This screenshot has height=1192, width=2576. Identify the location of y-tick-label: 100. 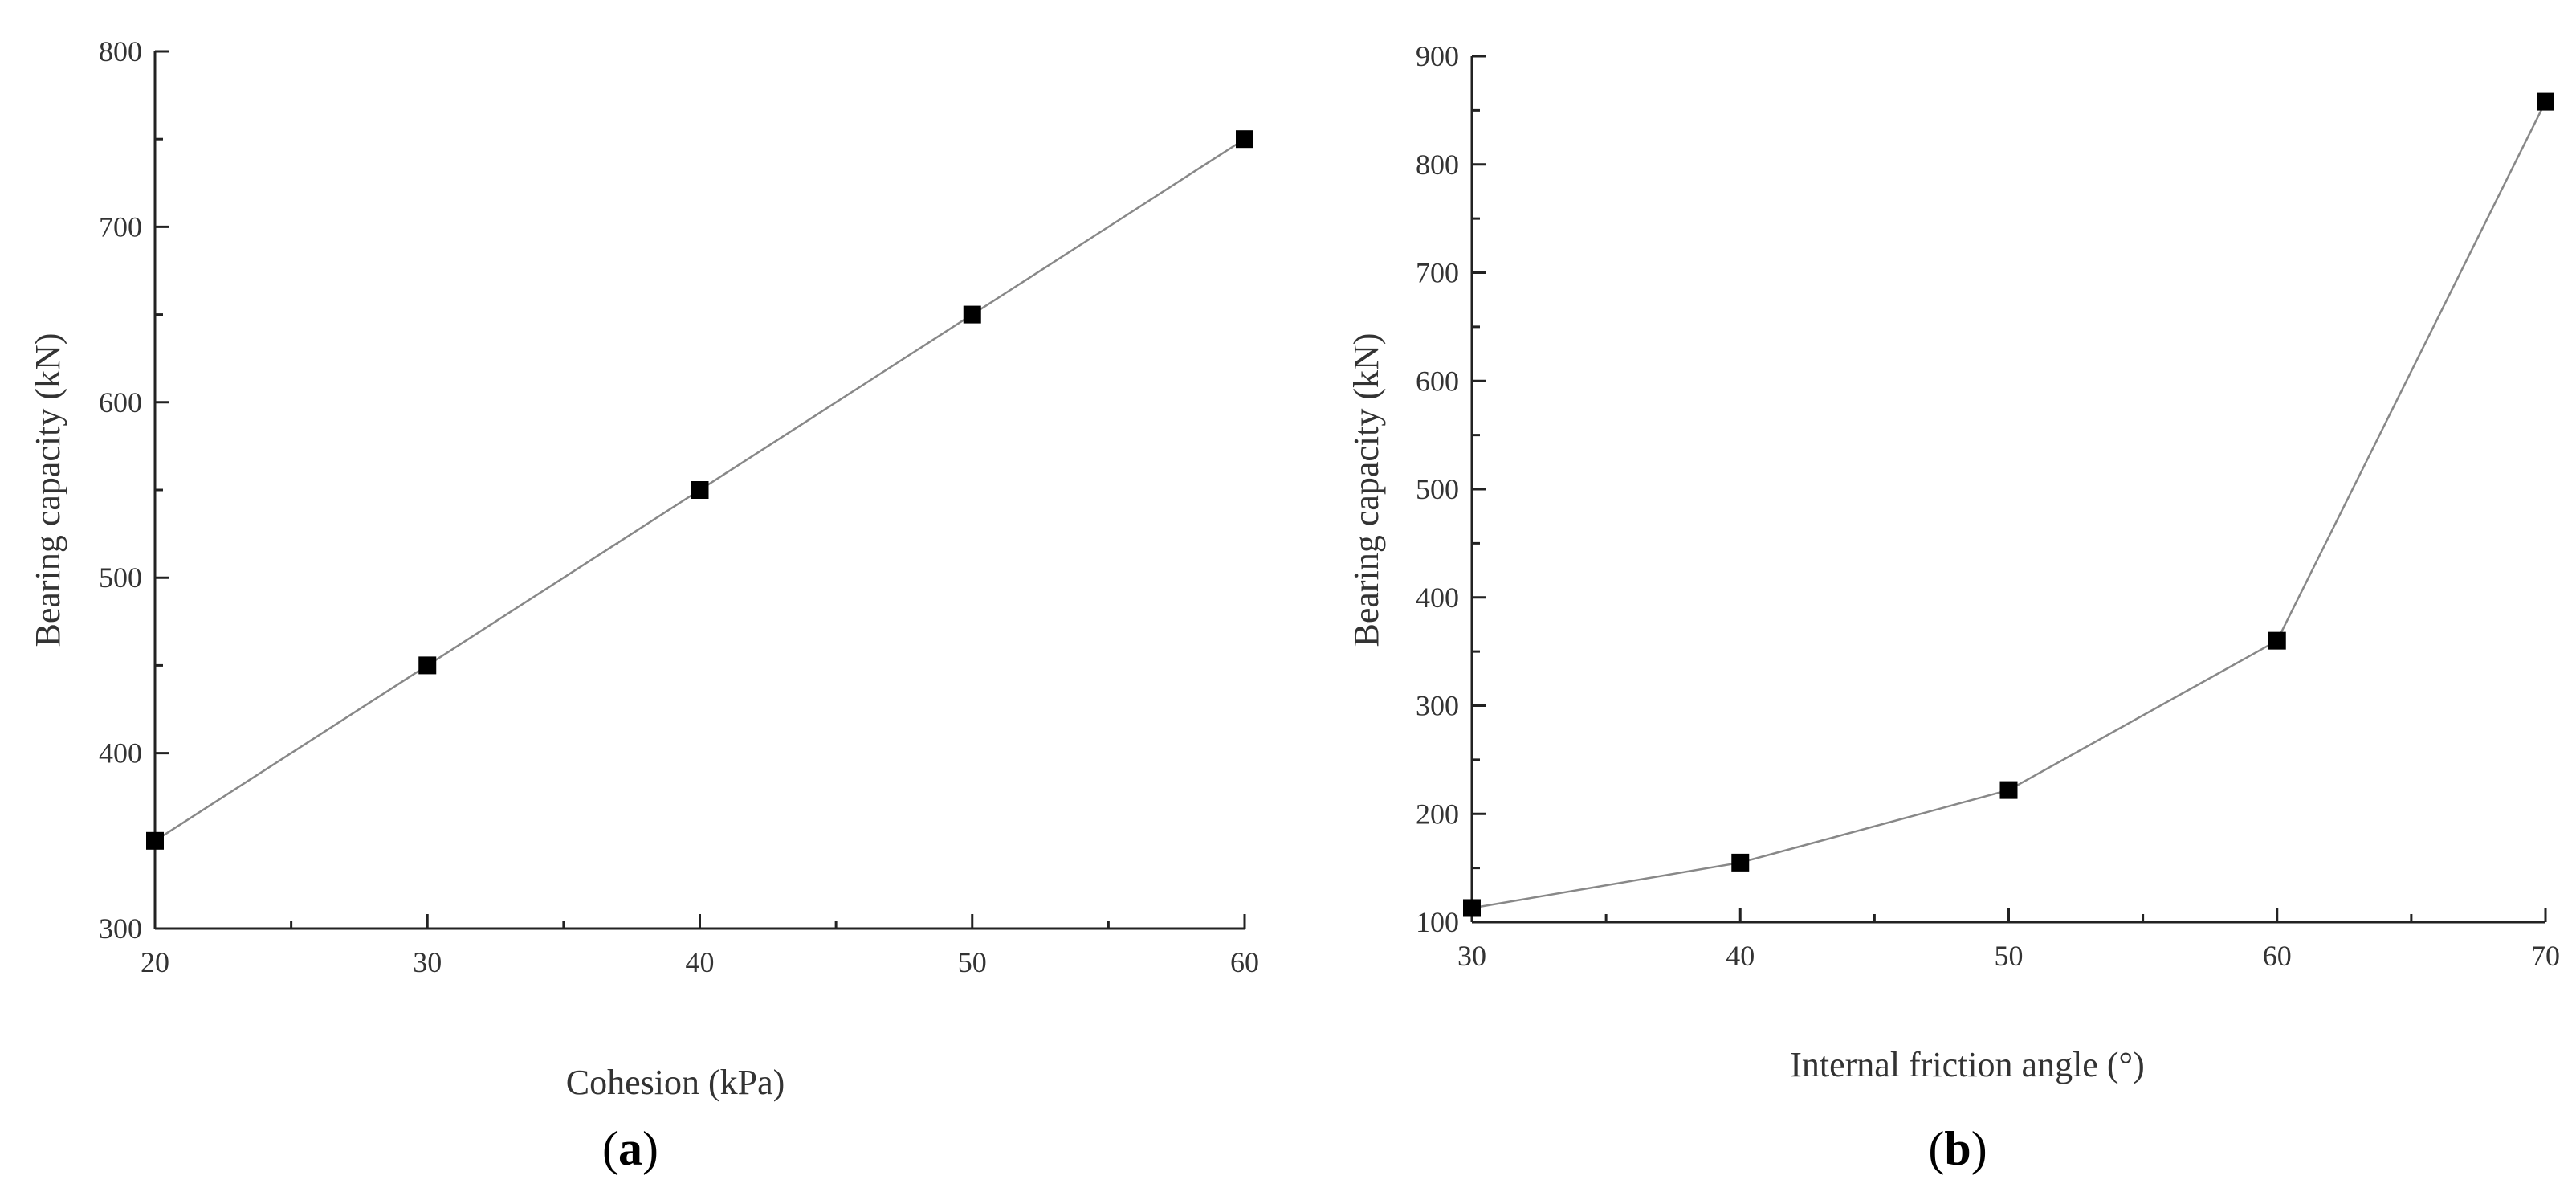
(1437, 922).